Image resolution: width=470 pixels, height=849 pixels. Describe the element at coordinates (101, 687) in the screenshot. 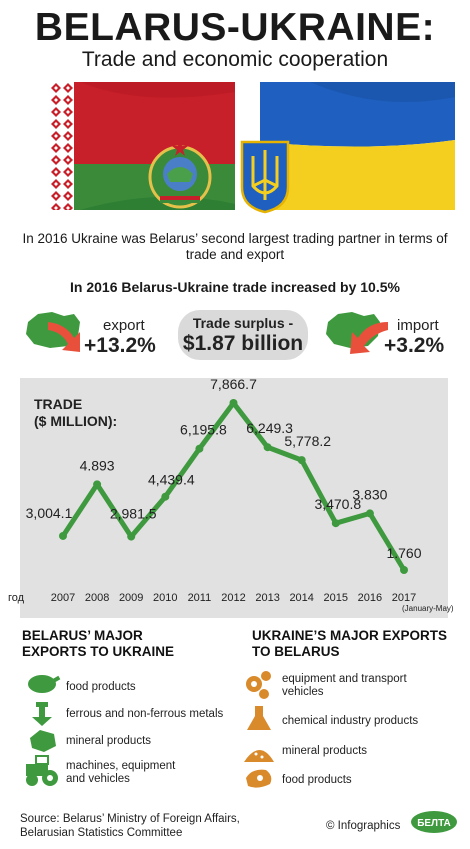

I see `belarus-export-item: food products` at that location.